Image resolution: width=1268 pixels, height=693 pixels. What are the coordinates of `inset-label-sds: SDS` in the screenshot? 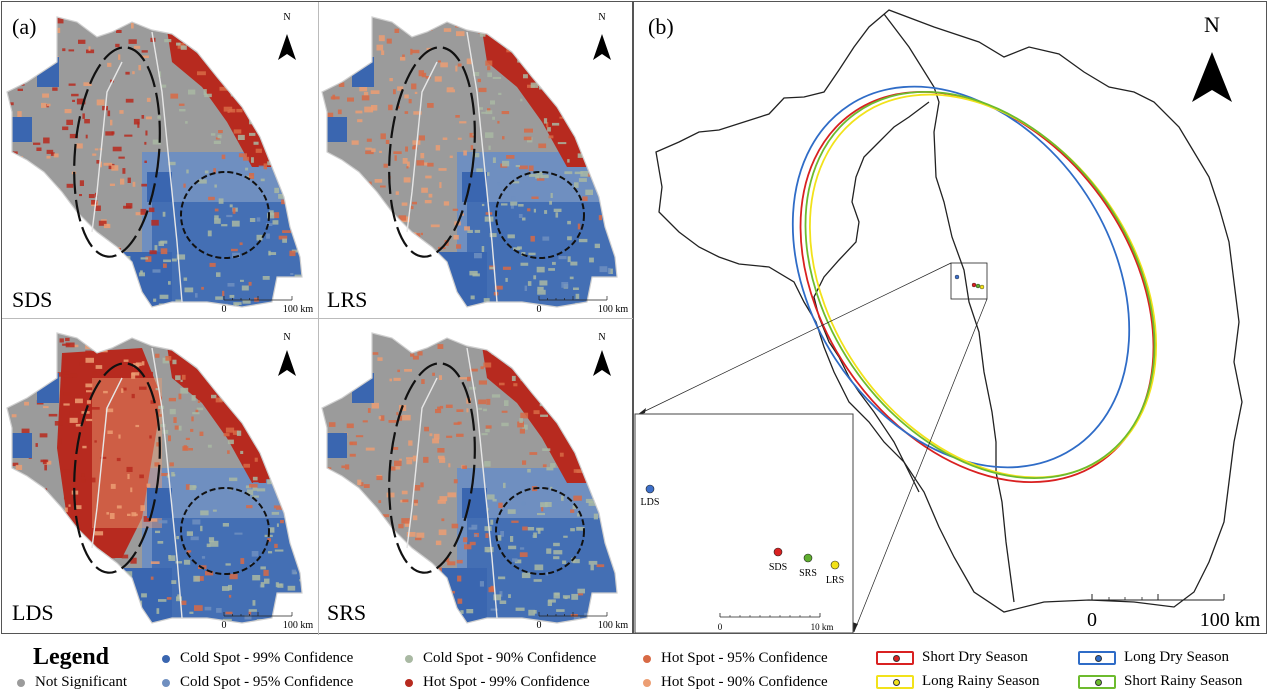 It's located at (778, 567).